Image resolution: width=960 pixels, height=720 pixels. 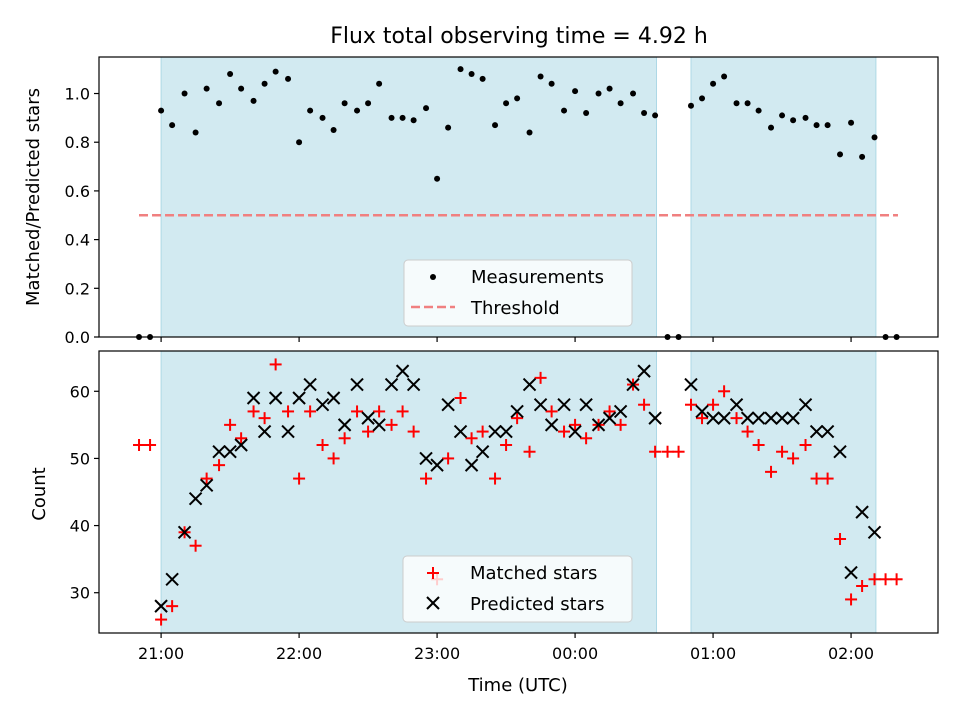 I want to click on top-legend: Measurements Threshold, so click(x=518, y=293).